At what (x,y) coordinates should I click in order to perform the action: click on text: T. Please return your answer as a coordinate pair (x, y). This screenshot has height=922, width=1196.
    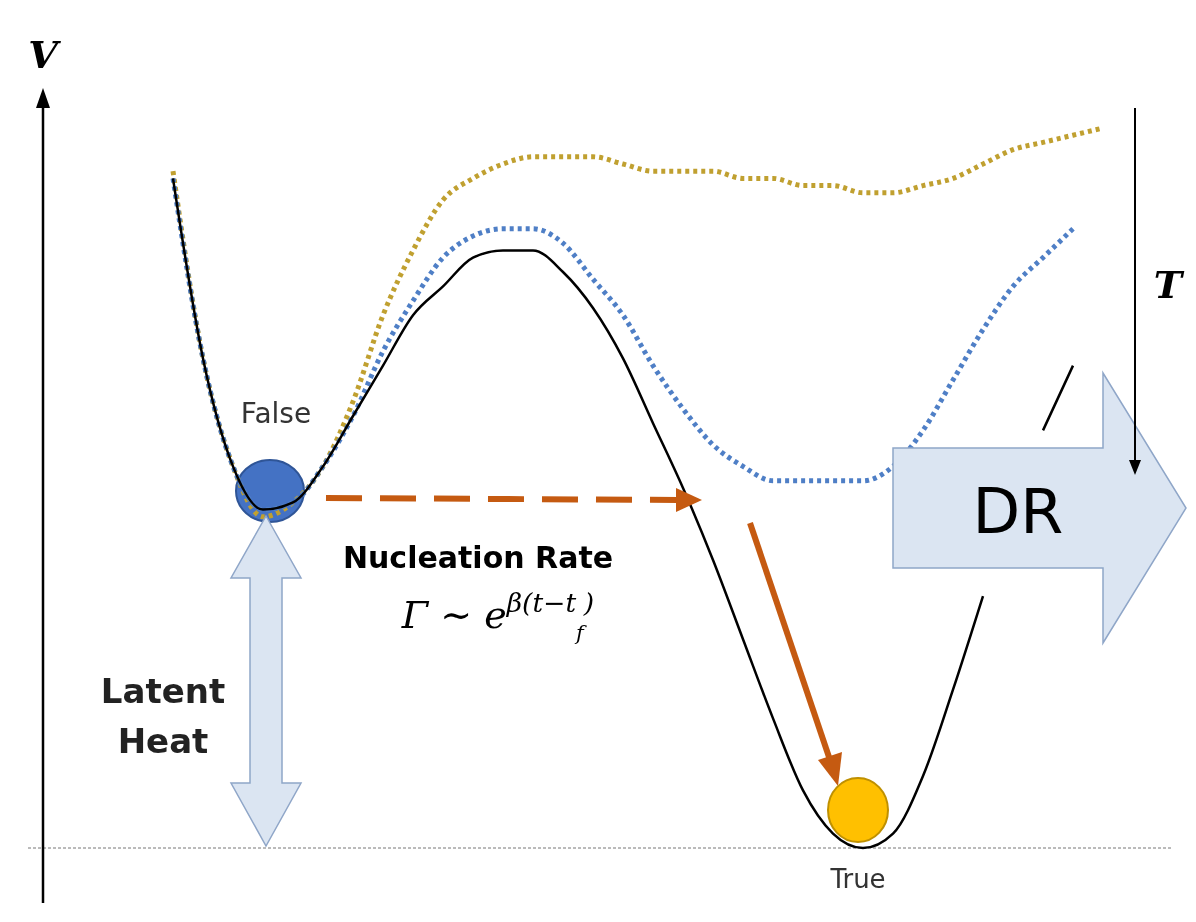
    Looking at the image, I should click on (1169, 284).